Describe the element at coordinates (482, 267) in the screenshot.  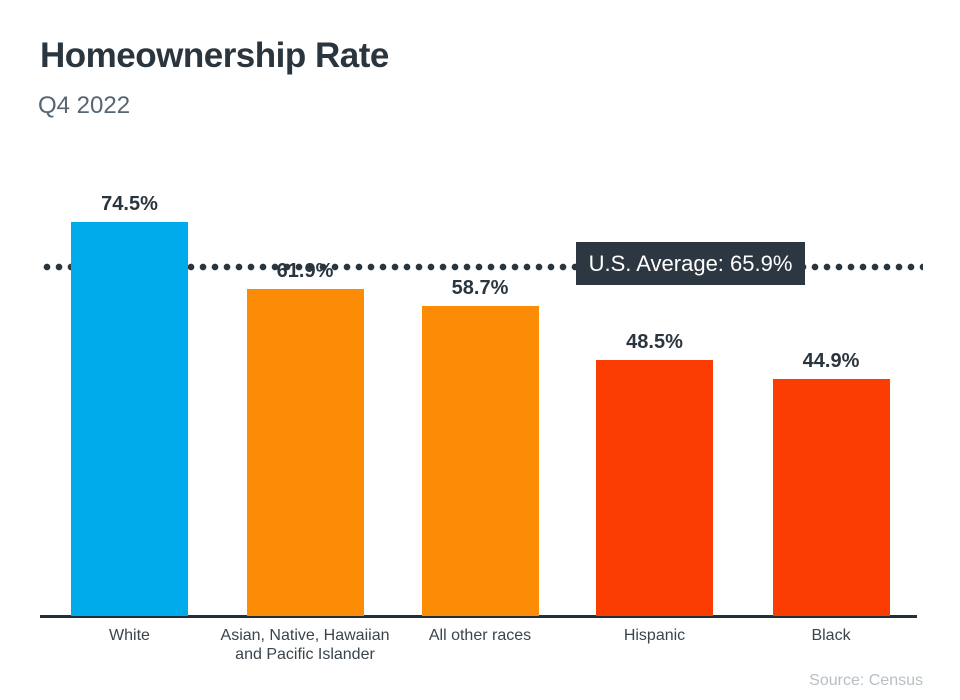
I see `us-average-dotted-line` at that location.